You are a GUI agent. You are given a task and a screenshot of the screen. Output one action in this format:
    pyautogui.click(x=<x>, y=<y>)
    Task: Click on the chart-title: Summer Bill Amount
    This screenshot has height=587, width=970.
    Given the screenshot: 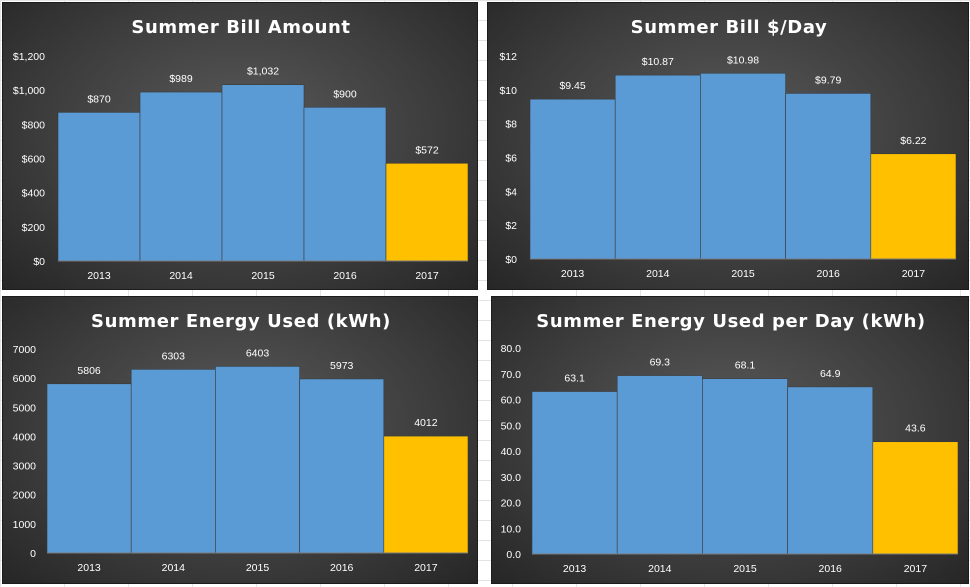 What is the action you would take?
    pyautogui.click(x=240, y=27)
    